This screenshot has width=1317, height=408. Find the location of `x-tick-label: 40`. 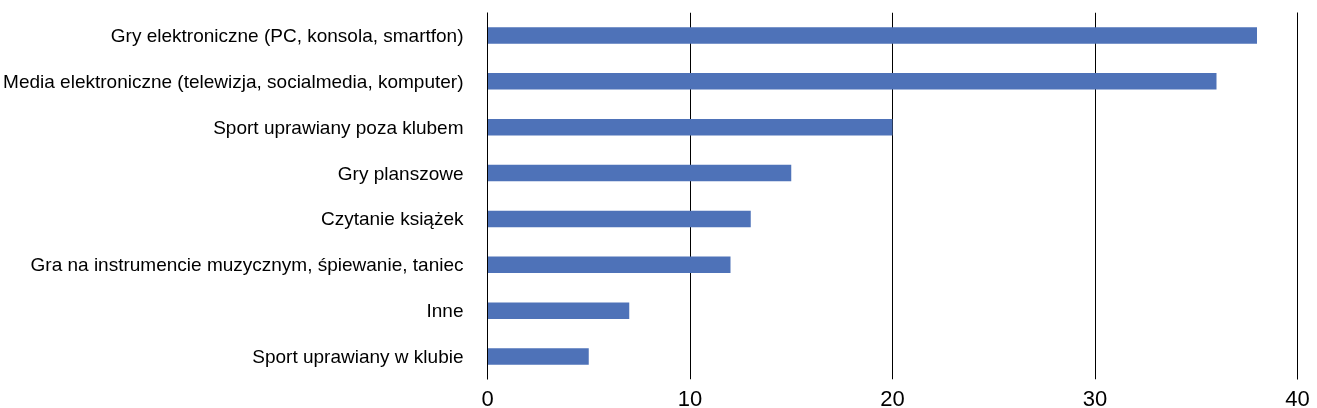

x-tick-label: 40 is located at coordinates (1297, 396).